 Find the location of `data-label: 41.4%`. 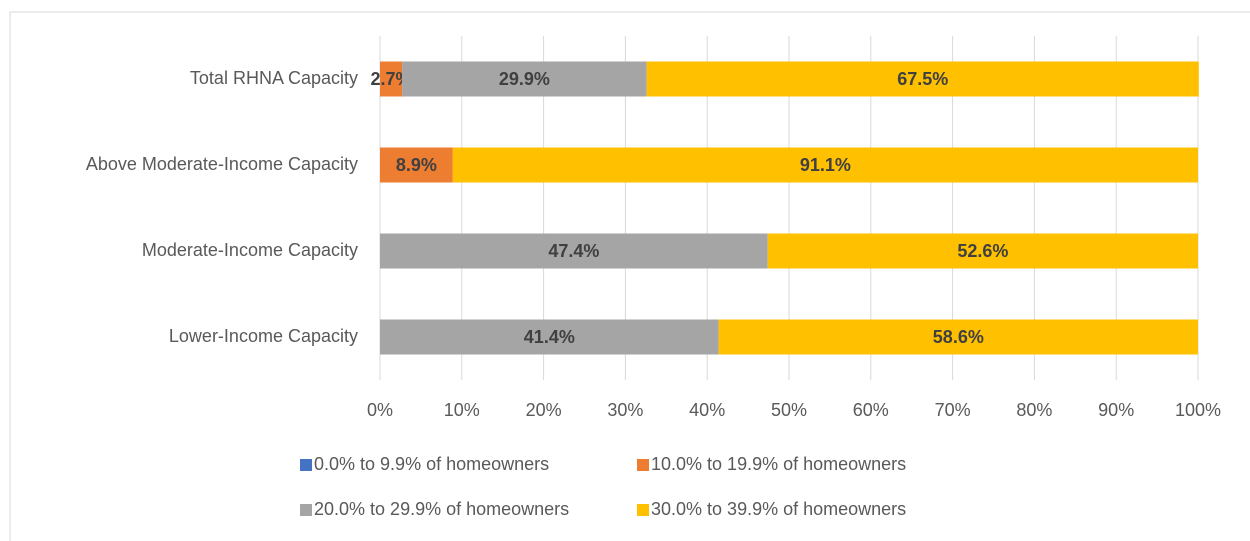

data-label: 41.4% is located at coordinates (549, 337).